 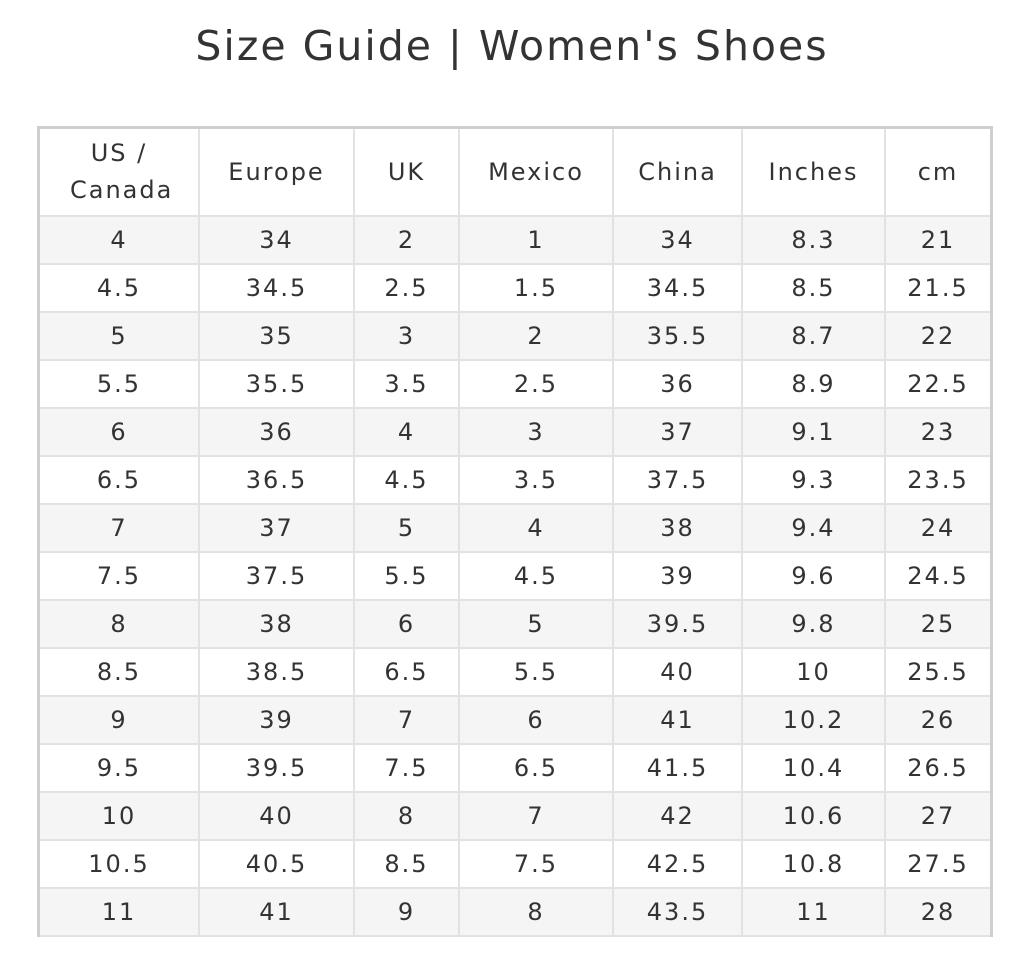 I want to click on table-cell: 9.8, so click(x=813, y=624).